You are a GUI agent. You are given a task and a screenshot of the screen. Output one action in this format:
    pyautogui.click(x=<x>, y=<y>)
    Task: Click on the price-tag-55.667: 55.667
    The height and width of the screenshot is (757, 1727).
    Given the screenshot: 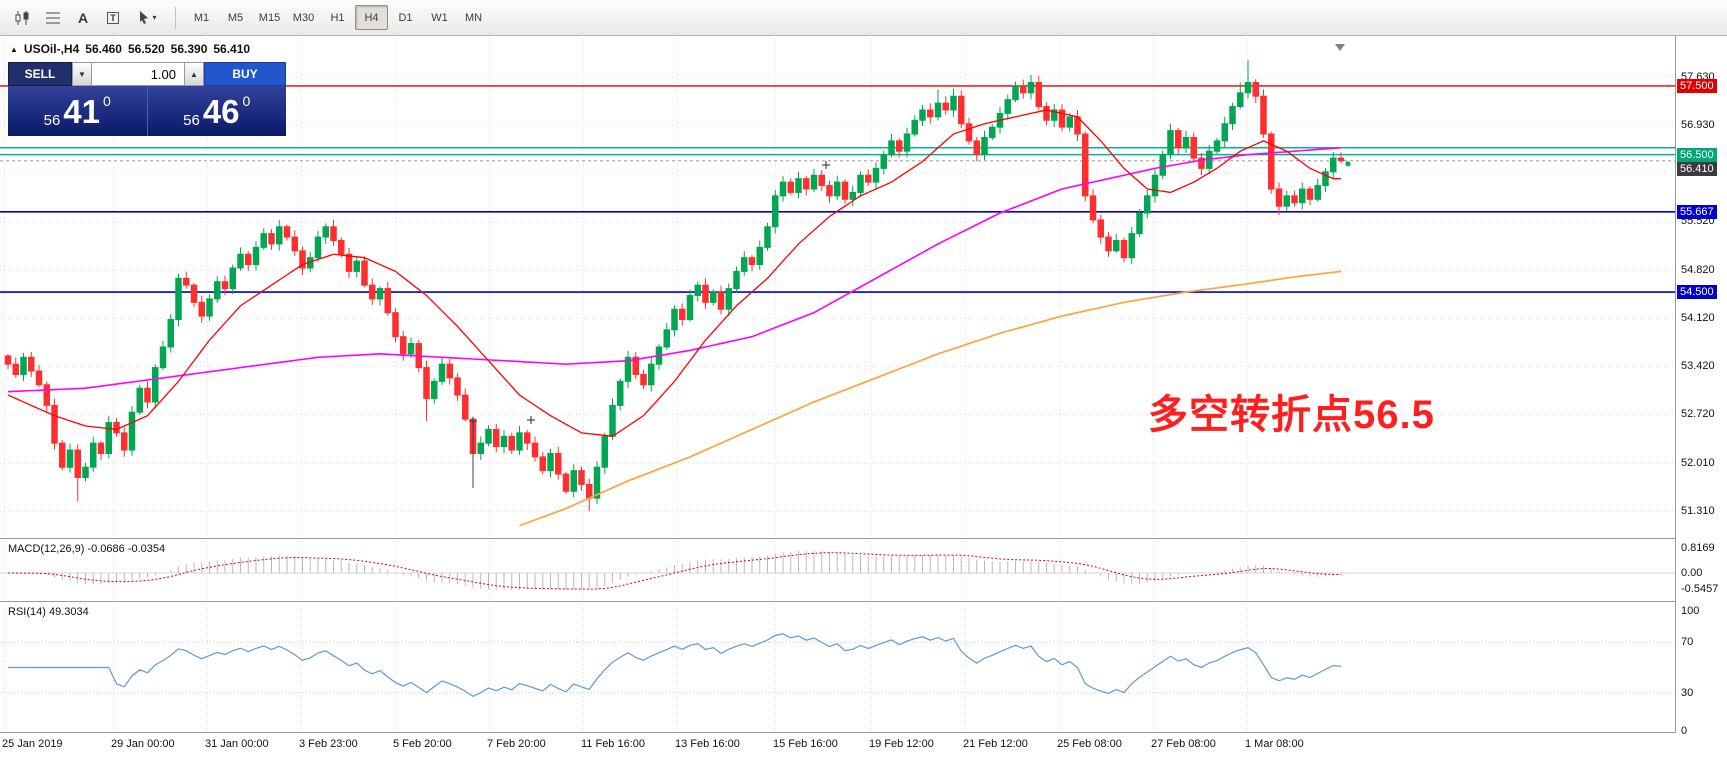 What is the action you would take?
    pyautogui.click(x=1697, y=211)
    